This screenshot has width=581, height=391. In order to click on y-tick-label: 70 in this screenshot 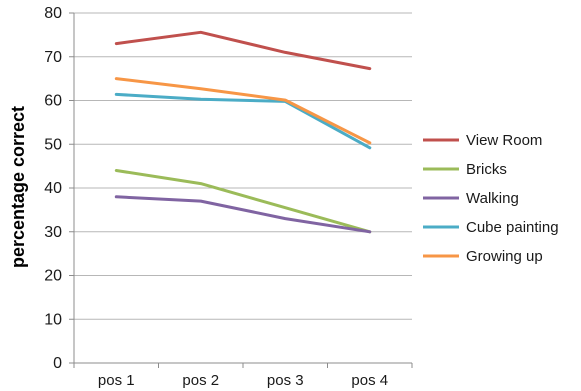, I will do `click(53, 57)`.